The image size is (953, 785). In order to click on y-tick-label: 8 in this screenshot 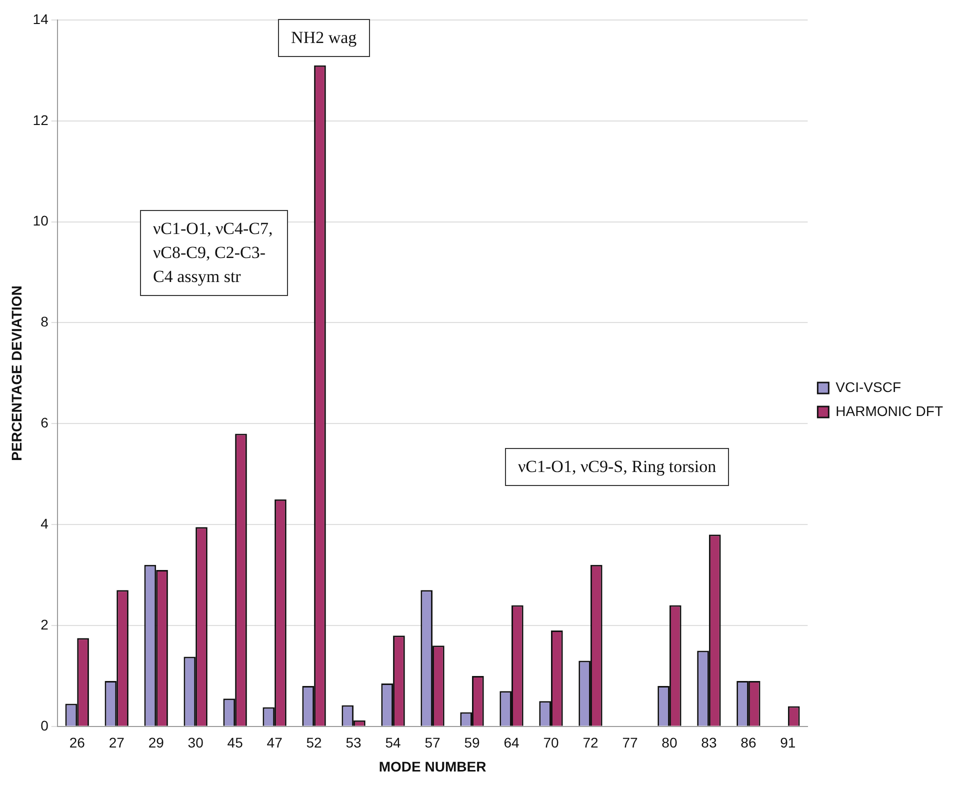, I will do `click(44, 322)`.